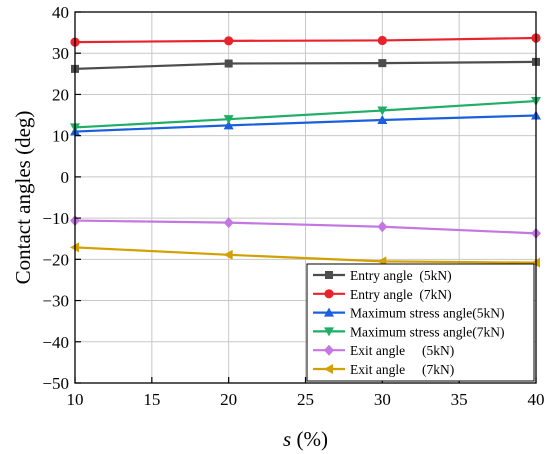 This screenshot has width=550, height=454. Describe the element at coordinates (228, 399) in the screenshot. I see `x-tick-label: 20` at that location.